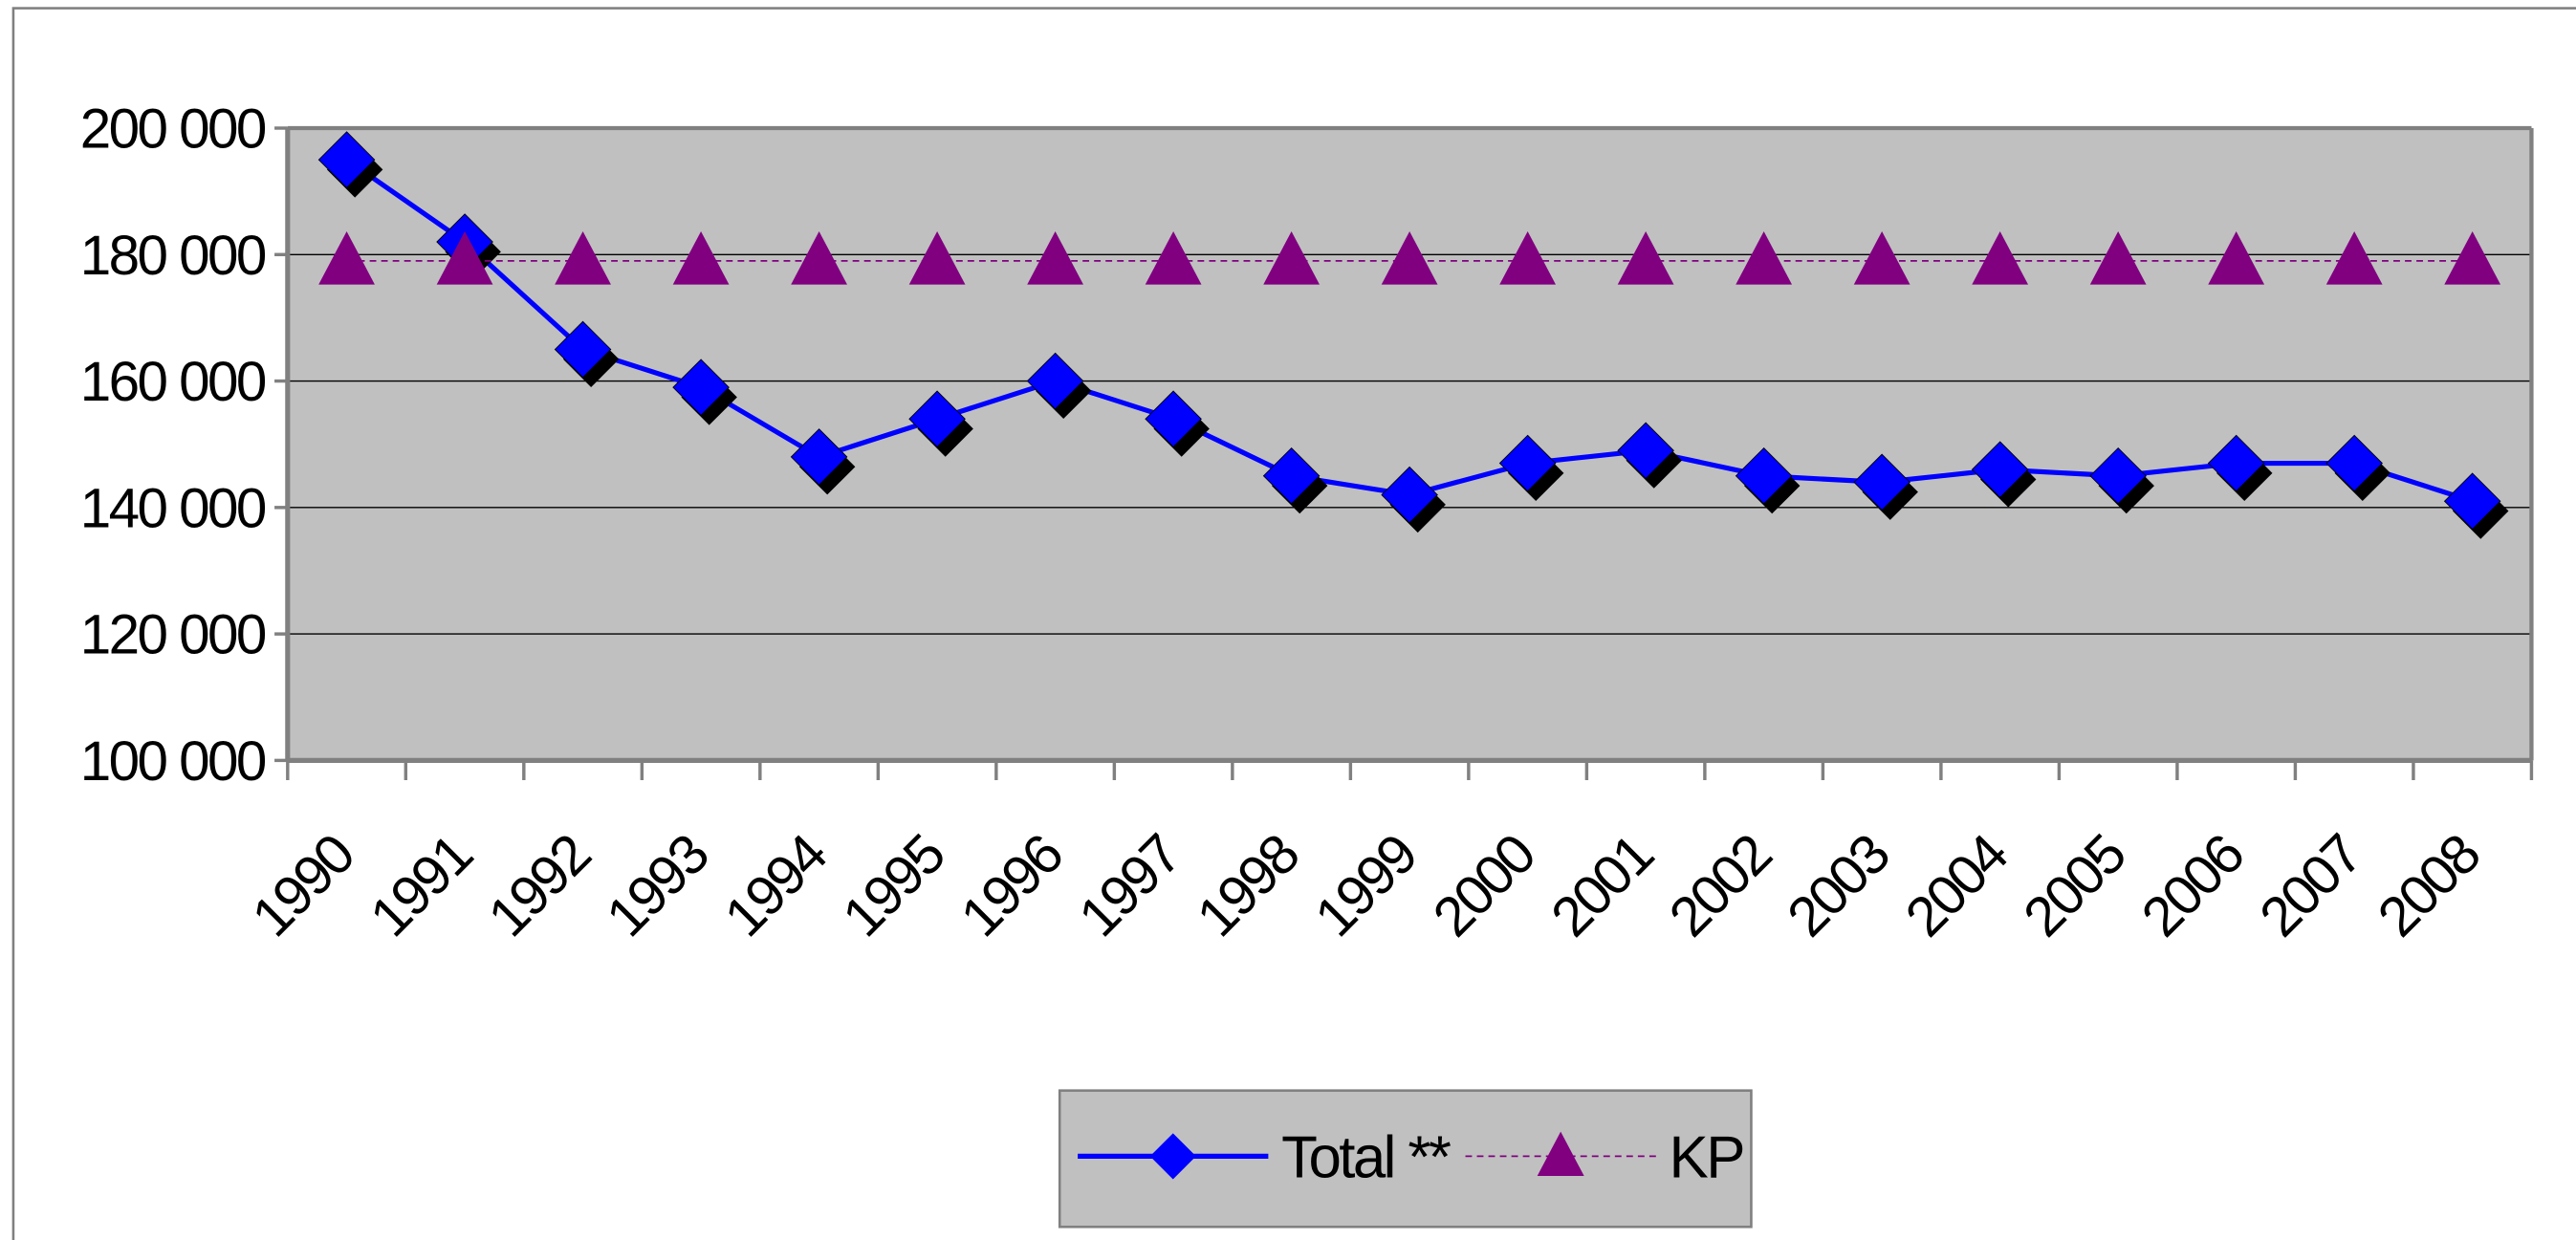  What do you see at coordinates (1366, 1158) in the screenshot?
I see `legend-label: Total **` at bounding box center [1366, 1158].